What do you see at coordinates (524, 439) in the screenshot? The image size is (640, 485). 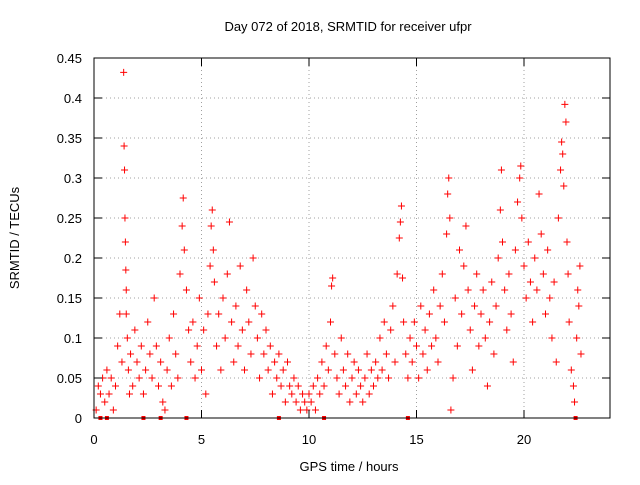 I see `x-tick-label: 20` at bounding box center [524, 439].